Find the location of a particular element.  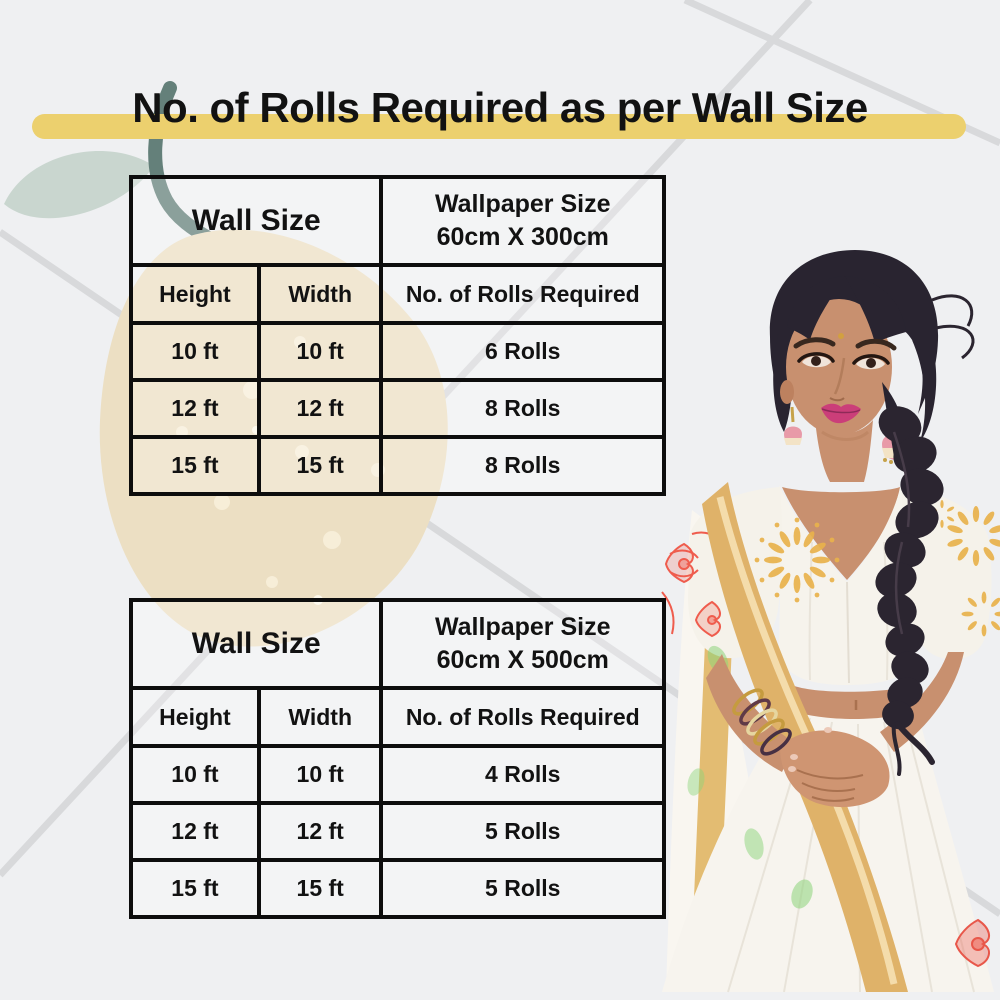

lips is located at coordinates (841, 413).